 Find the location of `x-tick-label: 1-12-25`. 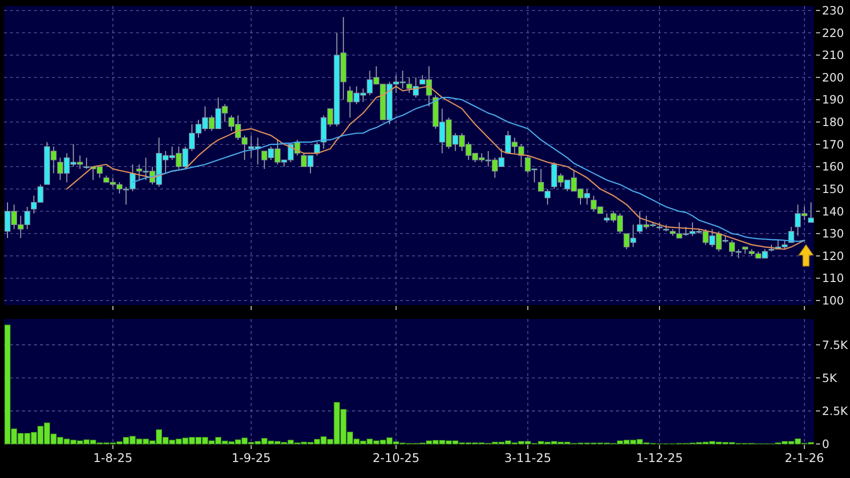

x-tick-label: 1-12-25 is located at coordinates (659, 458).